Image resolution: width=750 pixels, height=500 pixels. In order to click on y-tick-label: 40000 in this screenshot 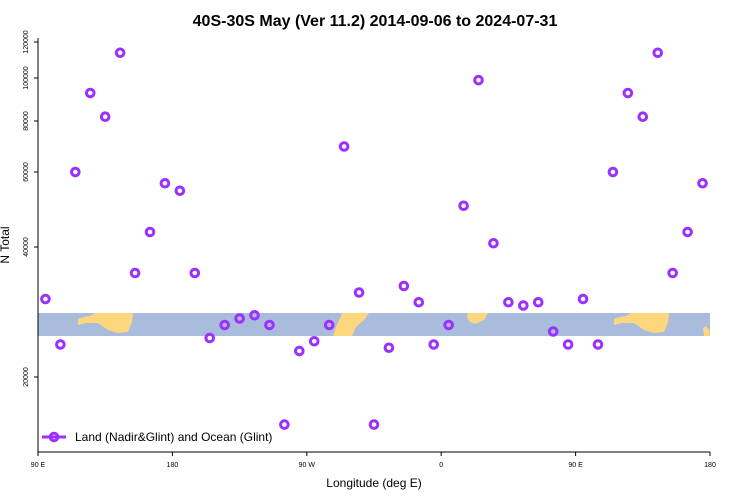, I will do `click(26, 247)`.